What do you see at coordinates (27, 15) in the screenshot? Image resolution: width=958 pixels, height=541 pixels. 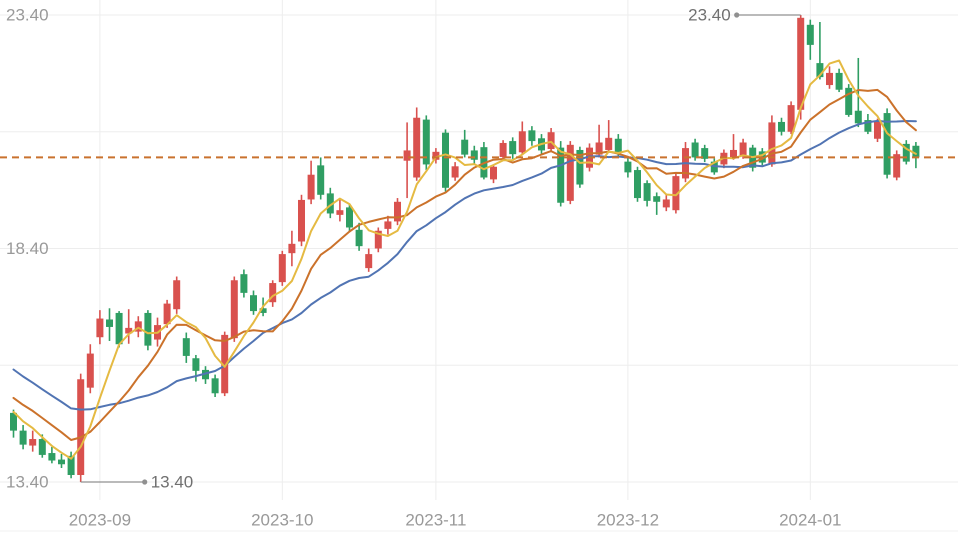 I see `y-axis-label: 23.40` at bounding box center [27, 15].